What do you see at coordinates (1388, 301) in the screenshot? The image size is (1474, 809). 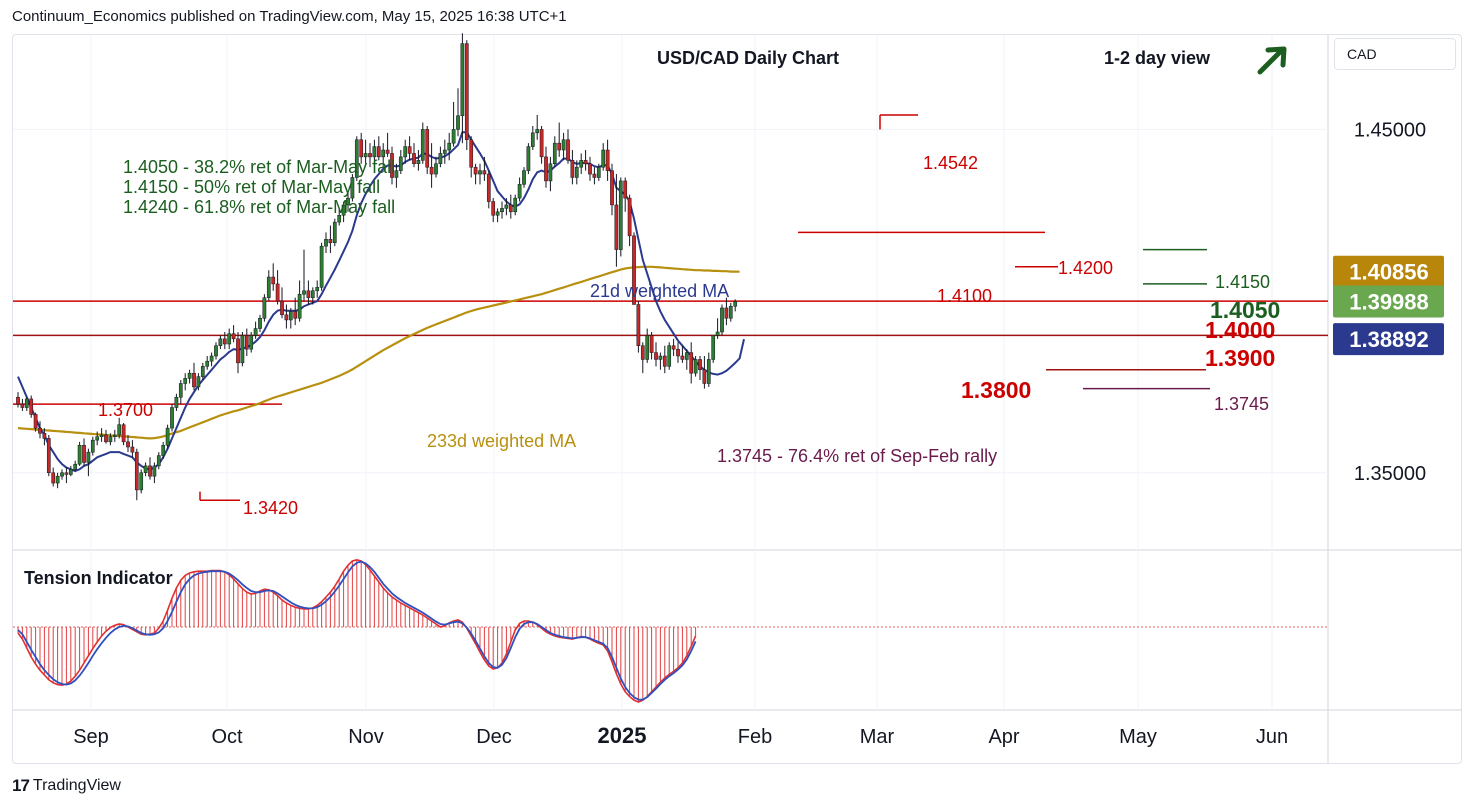 I see `price-label-bg-last` at bounding box center [1388, 301].